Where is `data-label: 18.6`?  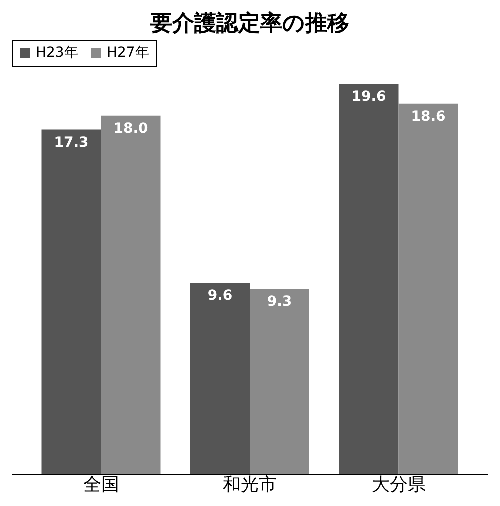
data-label: 18.6 is located at coordinates (428, 116).